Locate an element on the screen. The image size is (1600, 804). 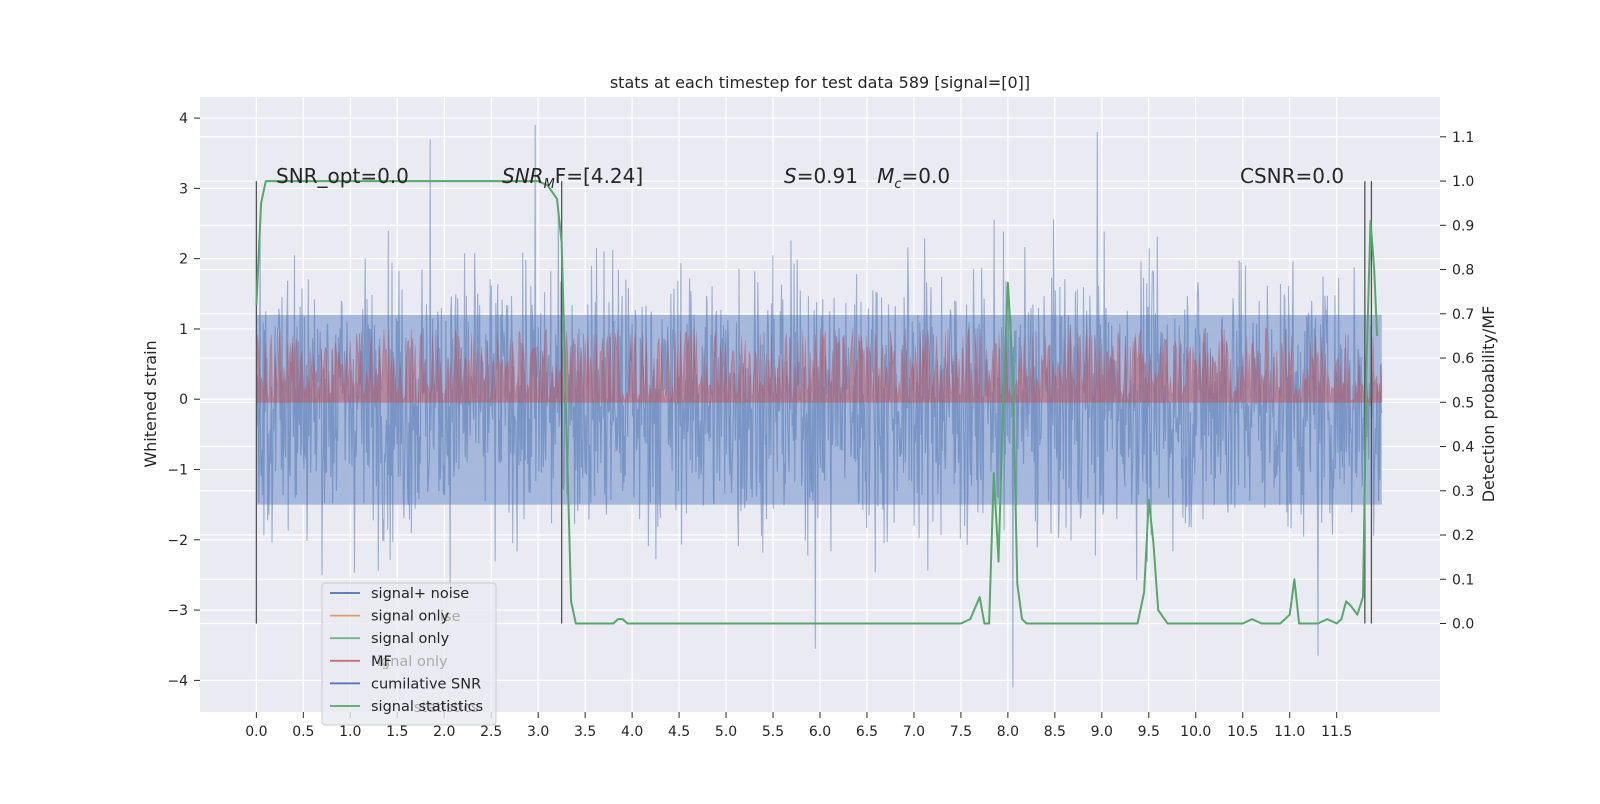
y-right-tick-label: 1.0 is located at coordinates (1463, 182).